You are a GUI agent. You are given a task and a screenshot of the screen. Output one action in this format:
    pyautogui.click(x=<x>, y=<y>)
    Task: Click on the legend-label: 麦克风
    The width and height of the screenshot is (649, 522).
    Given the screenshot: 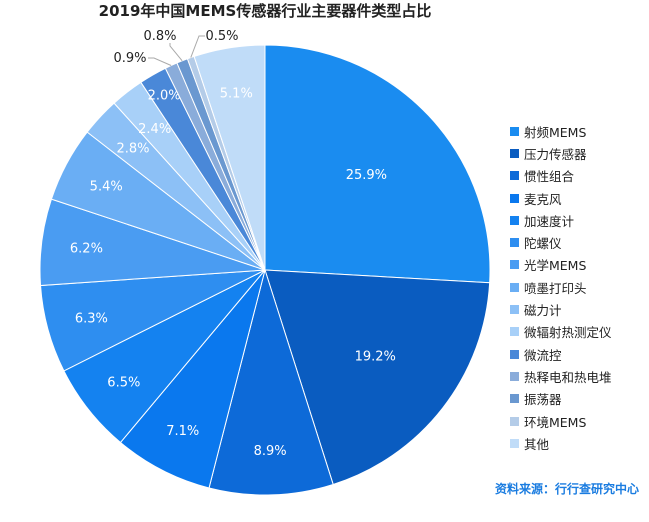 What is the action you would take?
    pyautogui.click(x=543, y=199)
    